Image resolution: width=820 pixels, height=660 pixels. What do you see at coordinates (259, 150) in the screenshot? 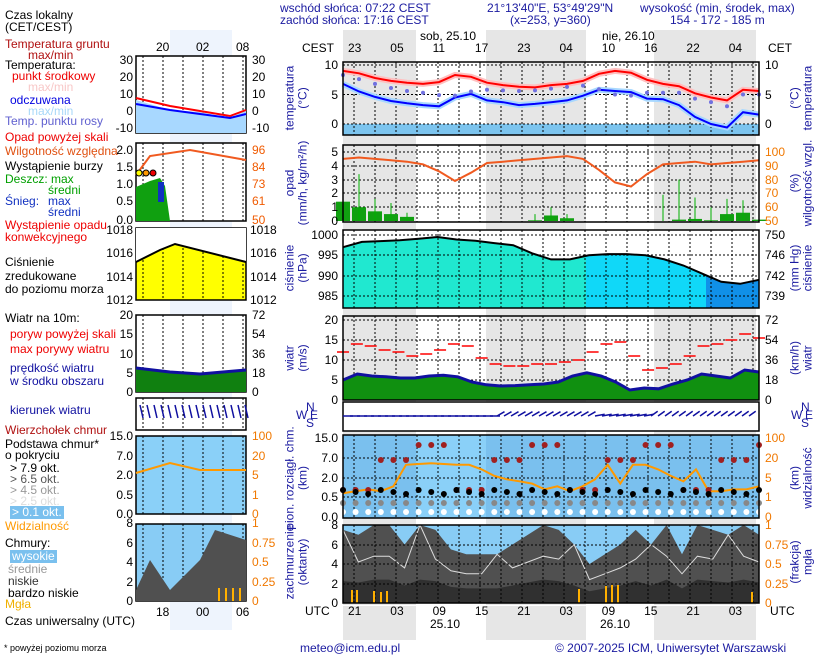
I see `legend-rh-tick: 96` at bounding box center [259, 150].